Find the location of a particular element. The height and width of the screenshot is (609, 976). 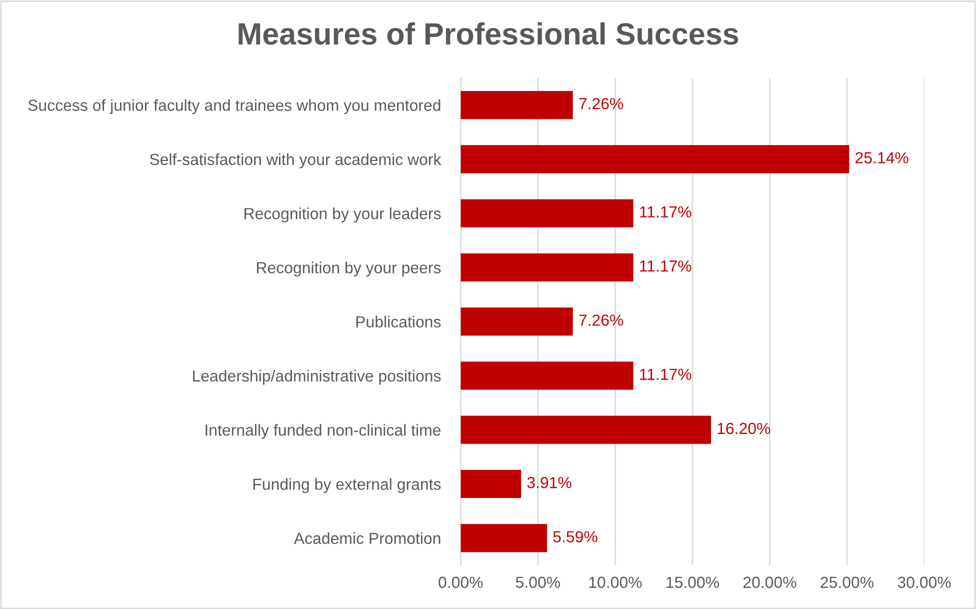

data-label: 5.59% is located at coordinates (575, 536).